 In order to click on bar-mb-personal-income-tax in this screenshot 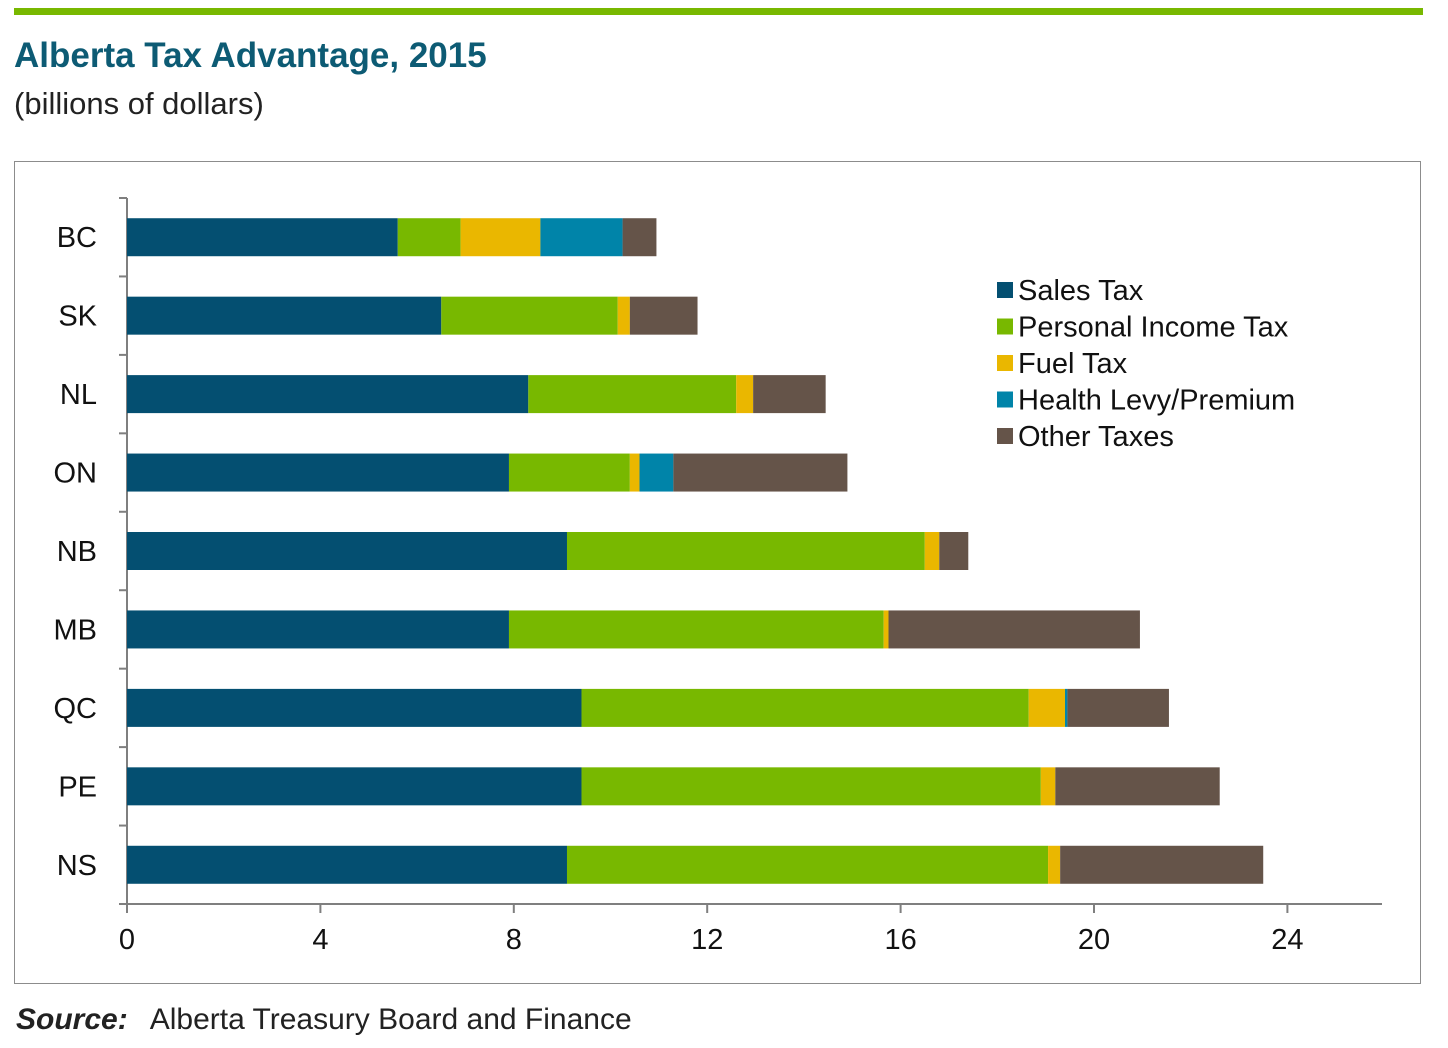, I will do `click(696, 629)`.